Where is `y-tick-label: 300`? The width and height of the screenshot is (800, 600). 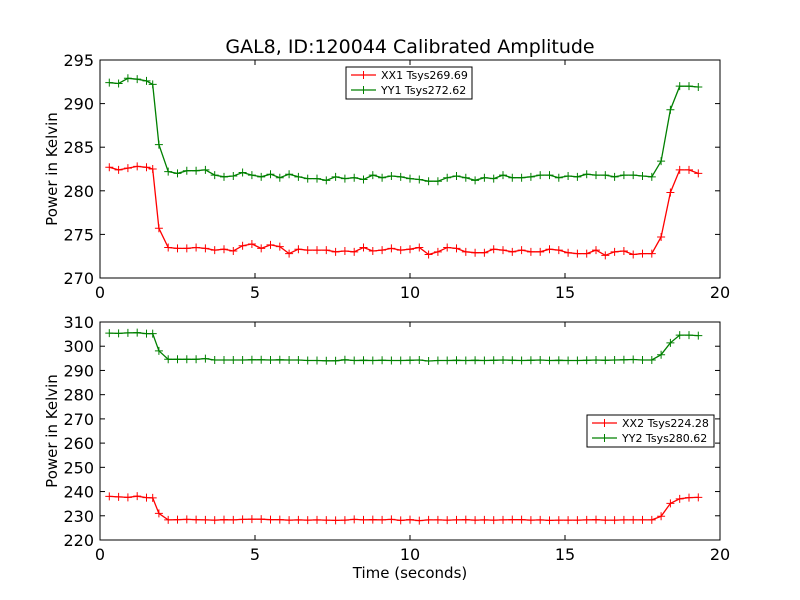 y-tick-label: 300 is located at coordinates (78, 346).